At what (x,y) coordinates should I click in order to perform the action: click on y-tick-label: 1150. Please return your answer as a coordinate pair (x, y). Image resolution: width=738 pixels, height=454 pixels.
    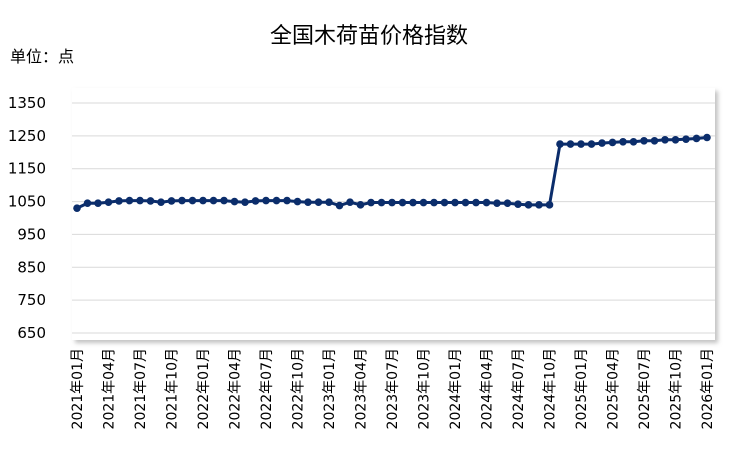
    Looking at the image, I should click on (27, 169).